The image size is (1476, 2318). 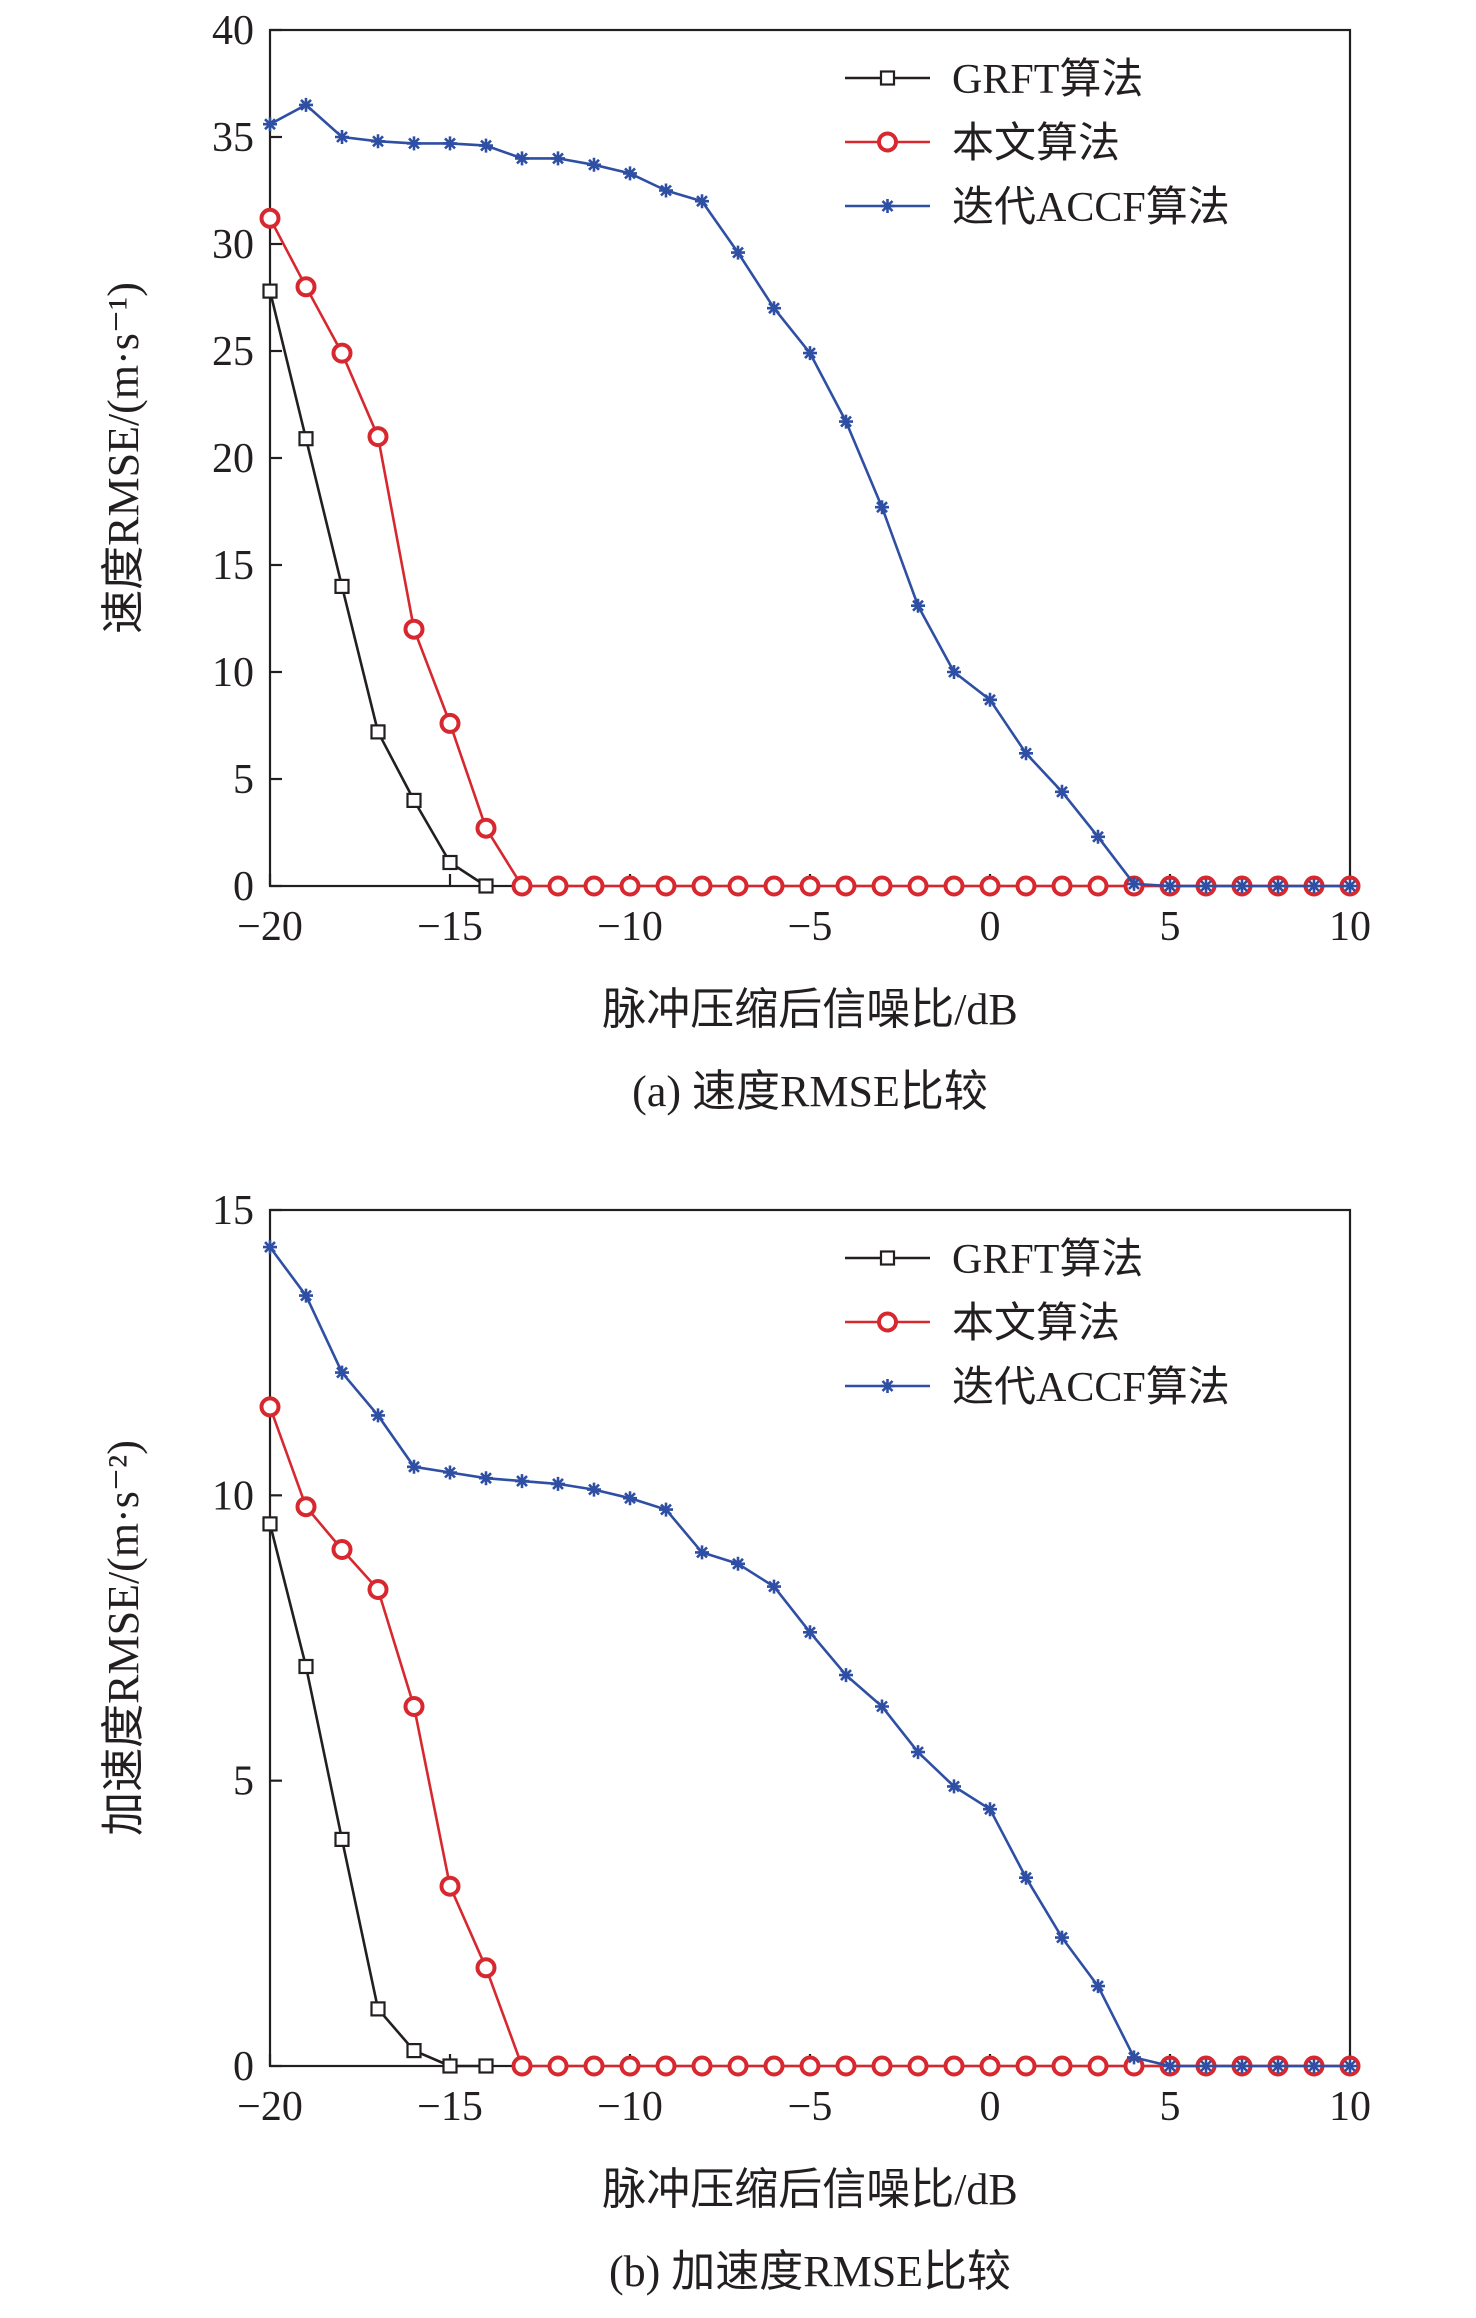 What do you see at coordinates (233, 352) in the screenshot?
I see `y-tick-label: 25` at bounding box center [233, 352].